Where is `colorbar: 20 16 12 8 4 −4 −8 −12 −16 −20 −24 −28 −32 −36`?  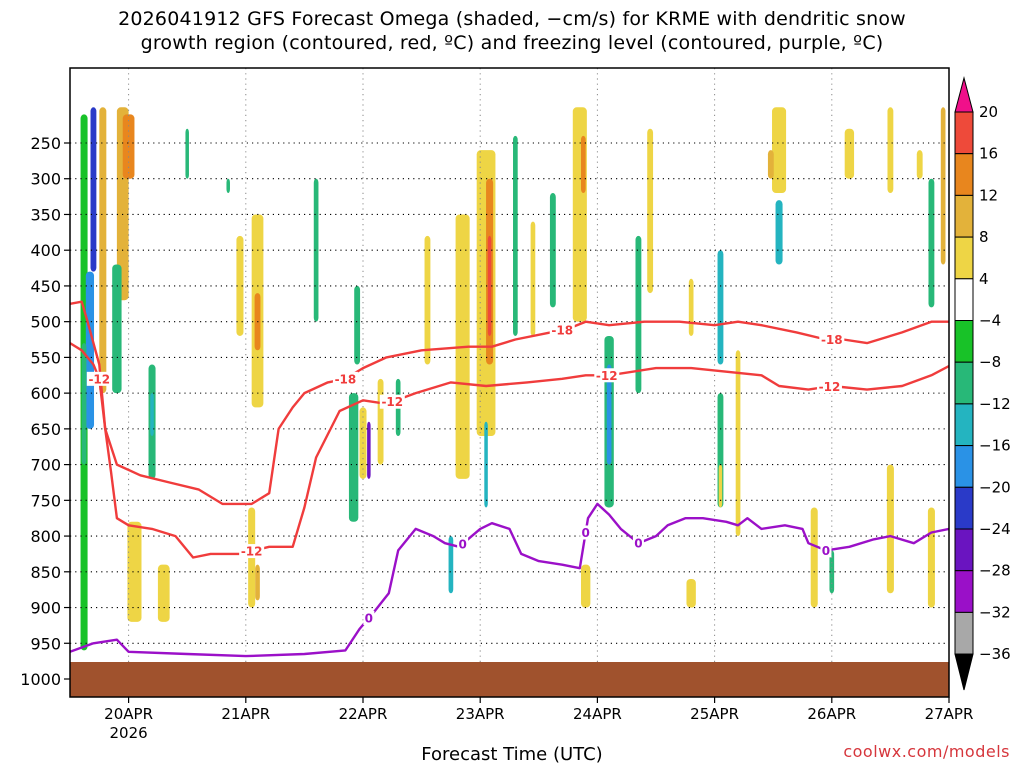 colorbar: 20 16 12 8 4 −4 −8 −12 −16 −20 −24 −28 −32 −36 is located at coordinates (982, 383).